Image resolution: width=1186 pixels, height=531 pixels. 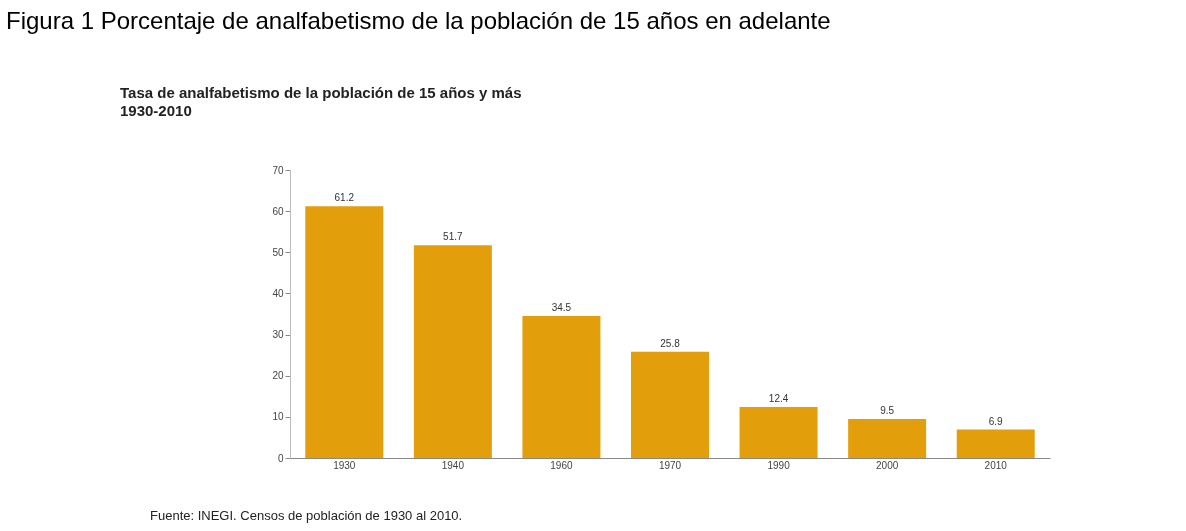 I want to click on x-tick-label: 1970, so click(x=670, y=465).